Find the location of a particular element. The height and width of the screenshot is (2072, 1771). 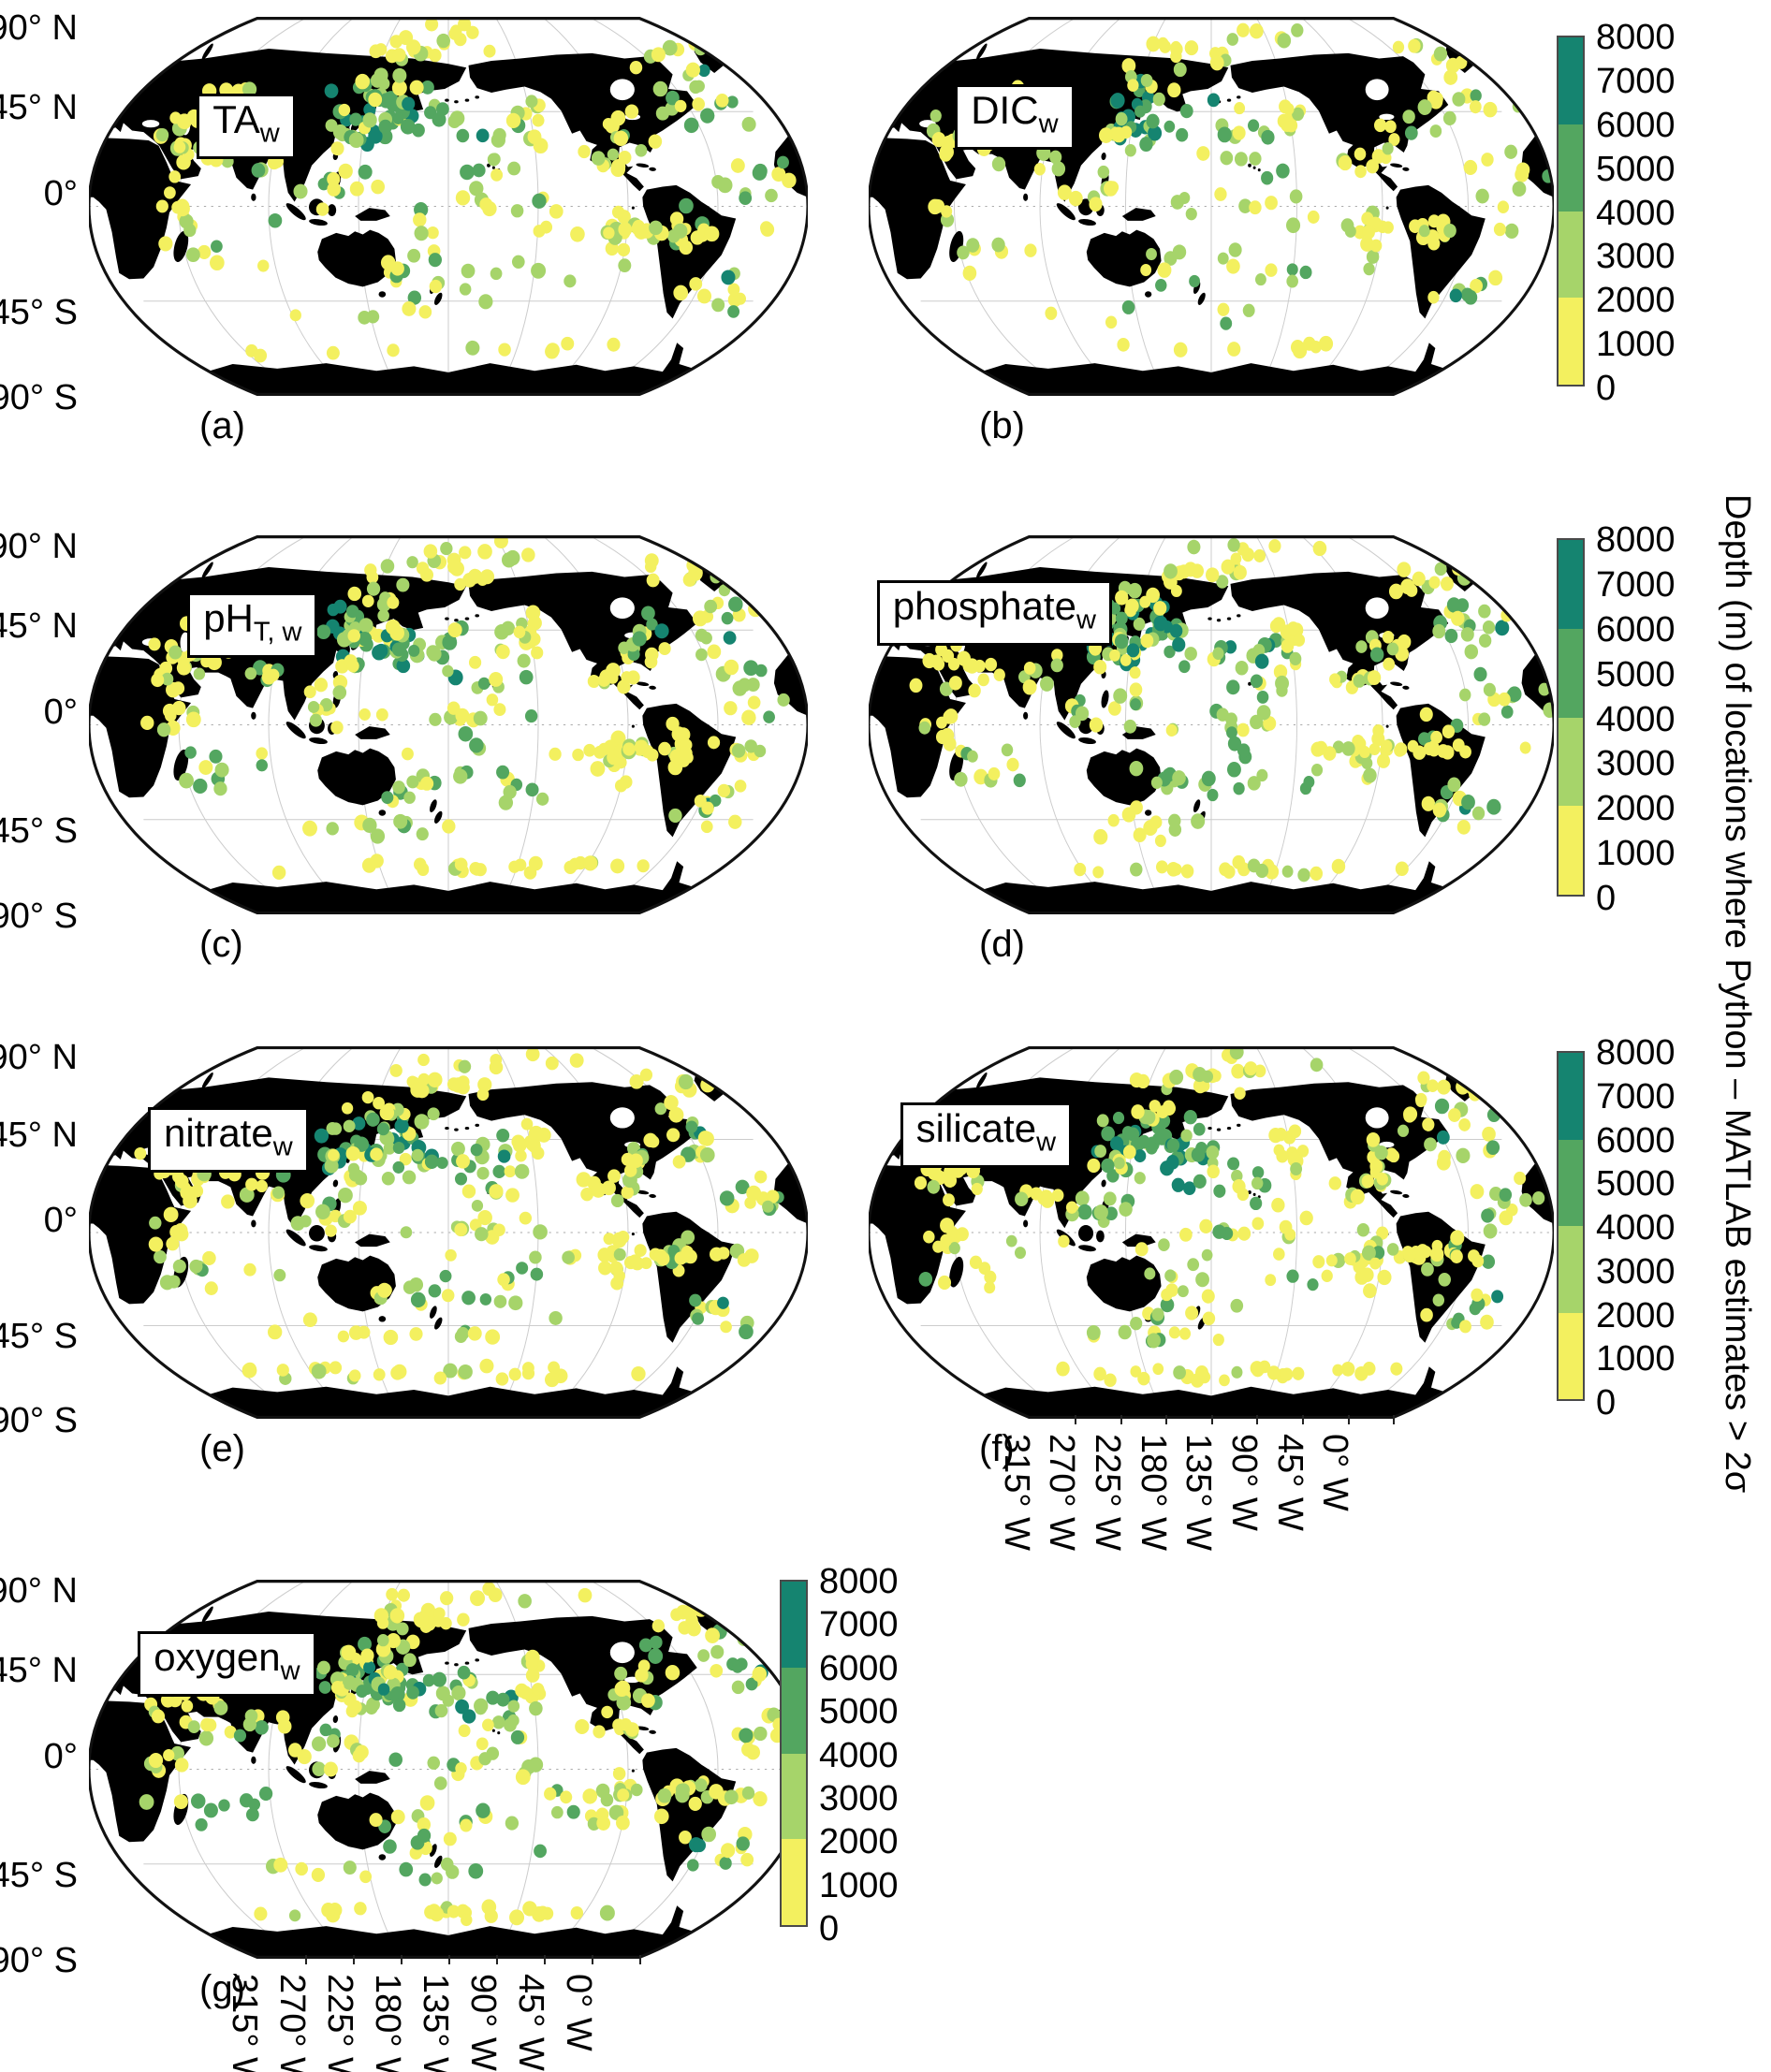

variable-name: DIC is located at coordinates (1005, 110).